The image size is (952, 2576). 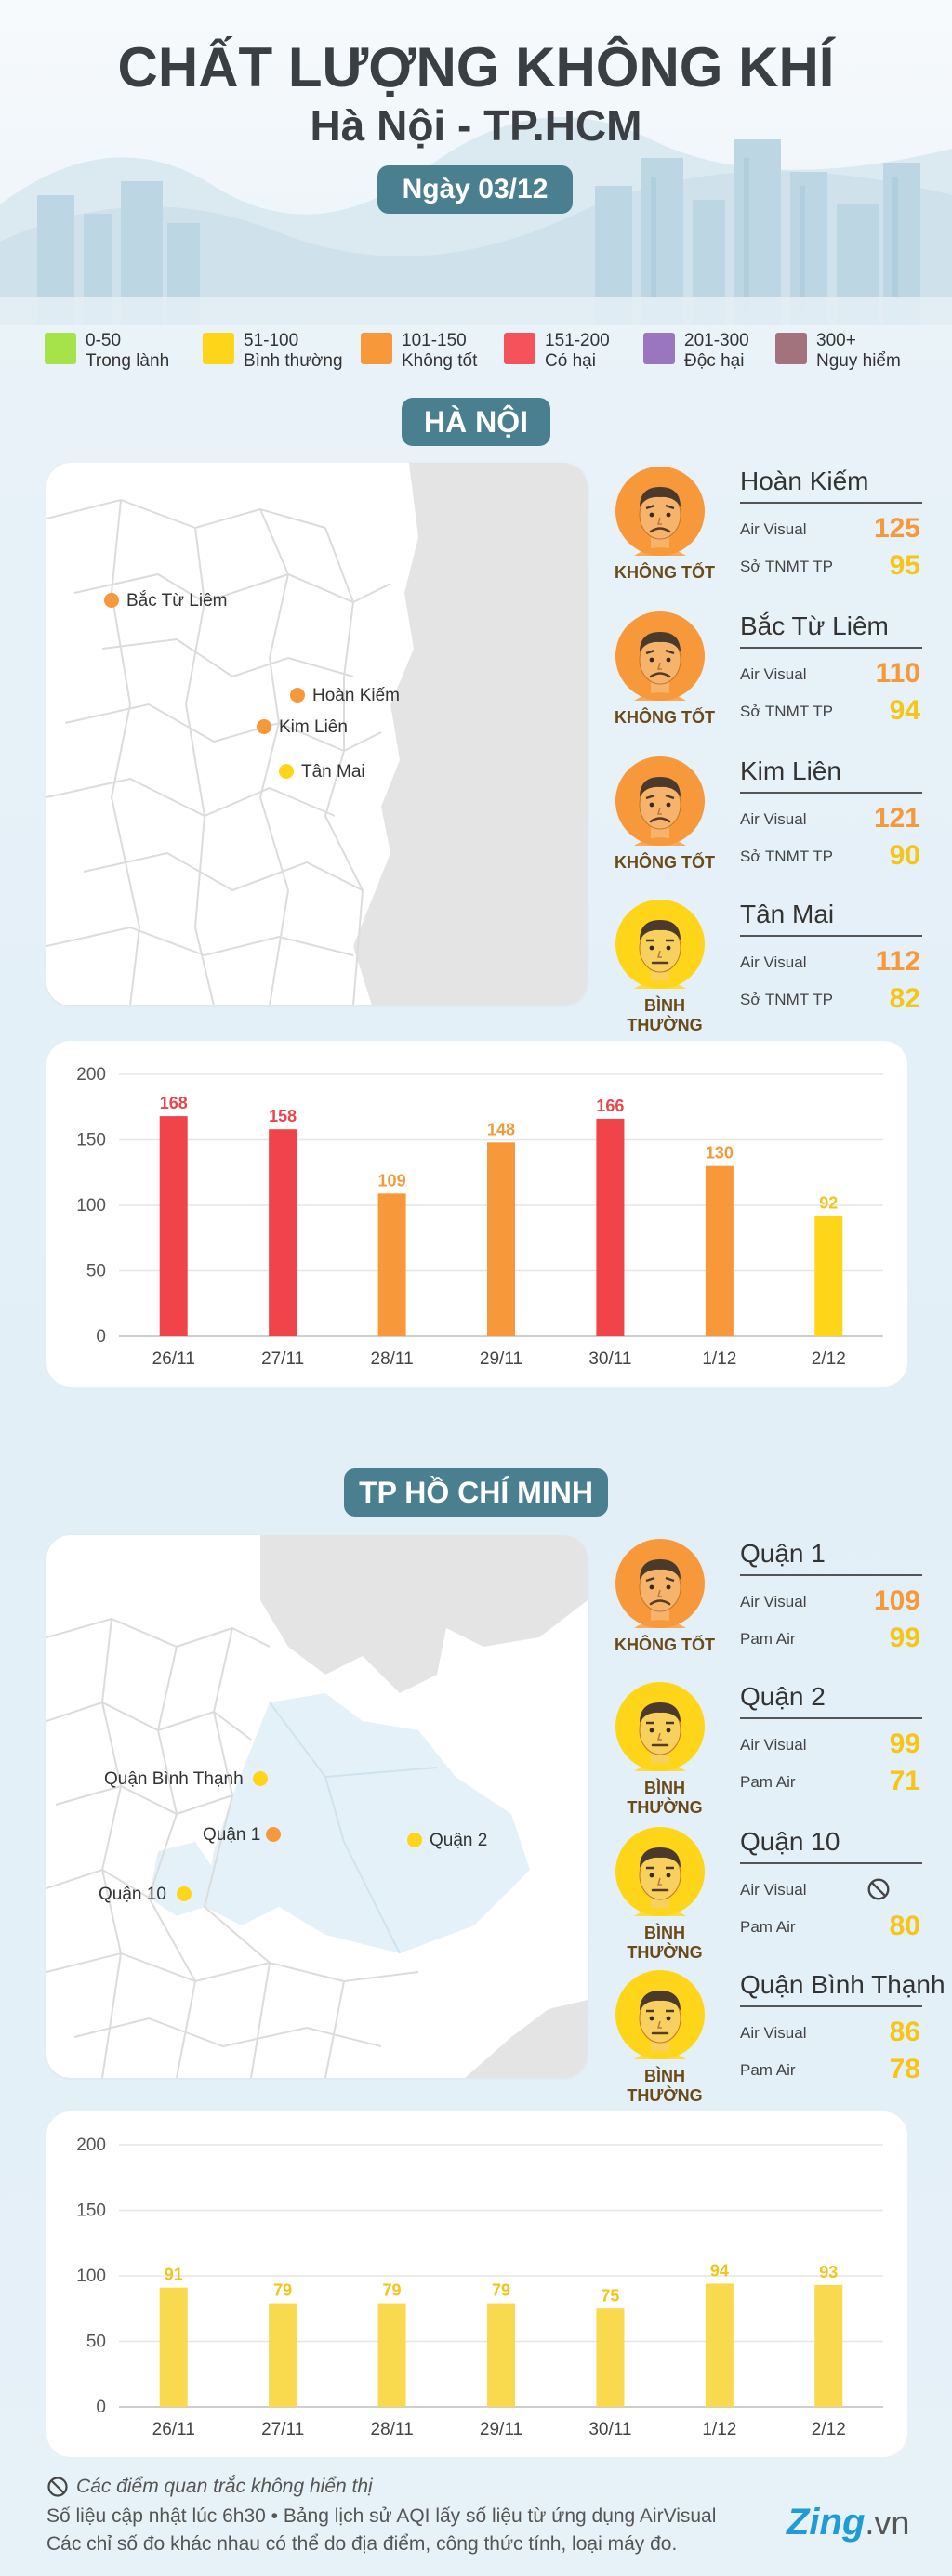 What do you see at coordinates (440, 361) in the screenshot?
I see `legend-label: Không tốt` at bounding box center [440, 361].